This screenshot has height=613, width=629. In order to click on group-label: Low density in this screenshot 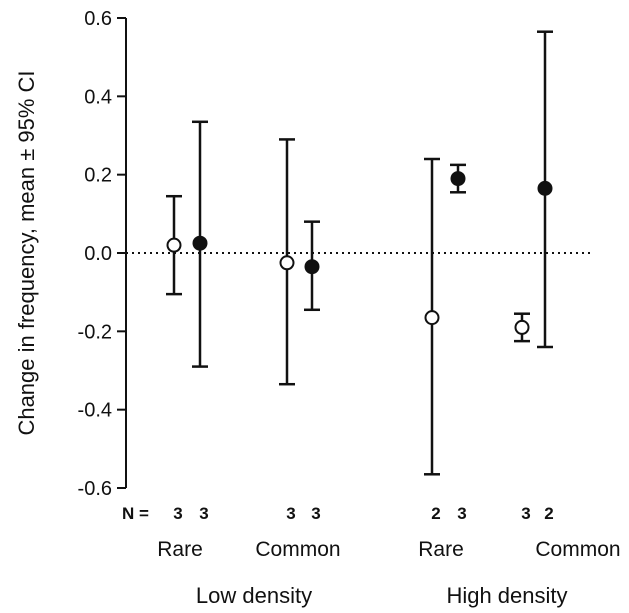, I will do `click(254, 595)`.